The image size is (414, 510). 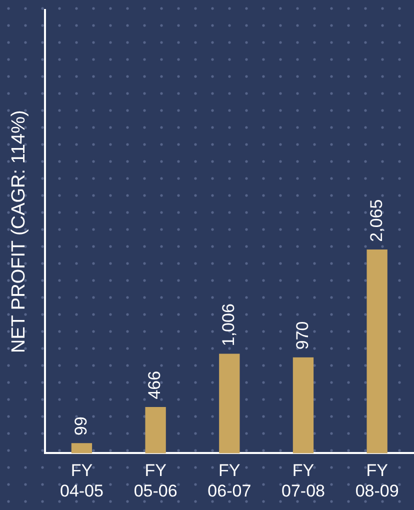 I want to click on data-label: 970, so click(x=302, y=335).